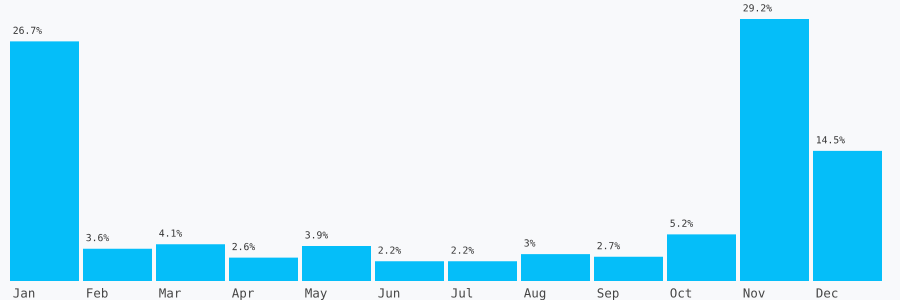  I want to click on data-label: 29.2%, so click(758, 8).